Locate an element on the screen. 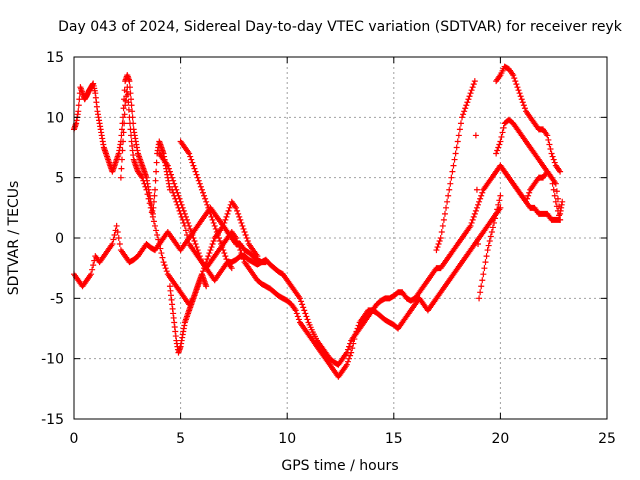  y-tick-label: 10 is located at coordinates (55, 118).